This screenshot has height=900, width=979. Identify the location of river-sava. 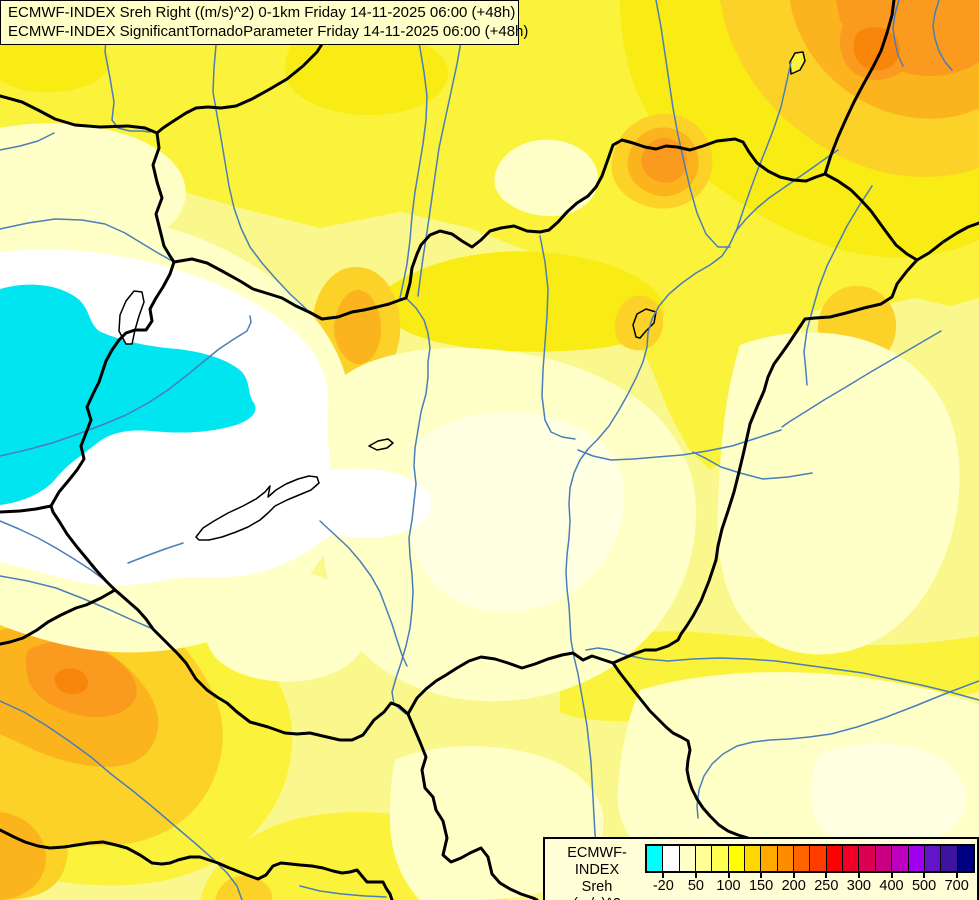
(121, 800).